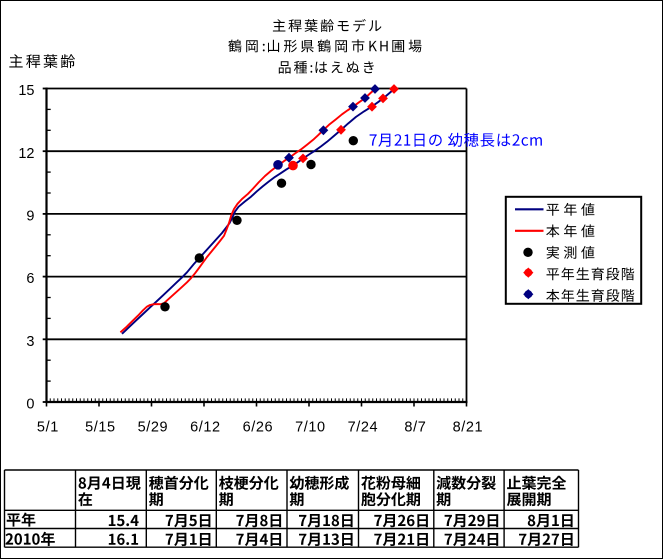 This screenshot has width=663, height=560. What do you see at coordinates (363, 428) in the screenshot?
I see `svg-text: 7/24` at bounding box center [363, 428].